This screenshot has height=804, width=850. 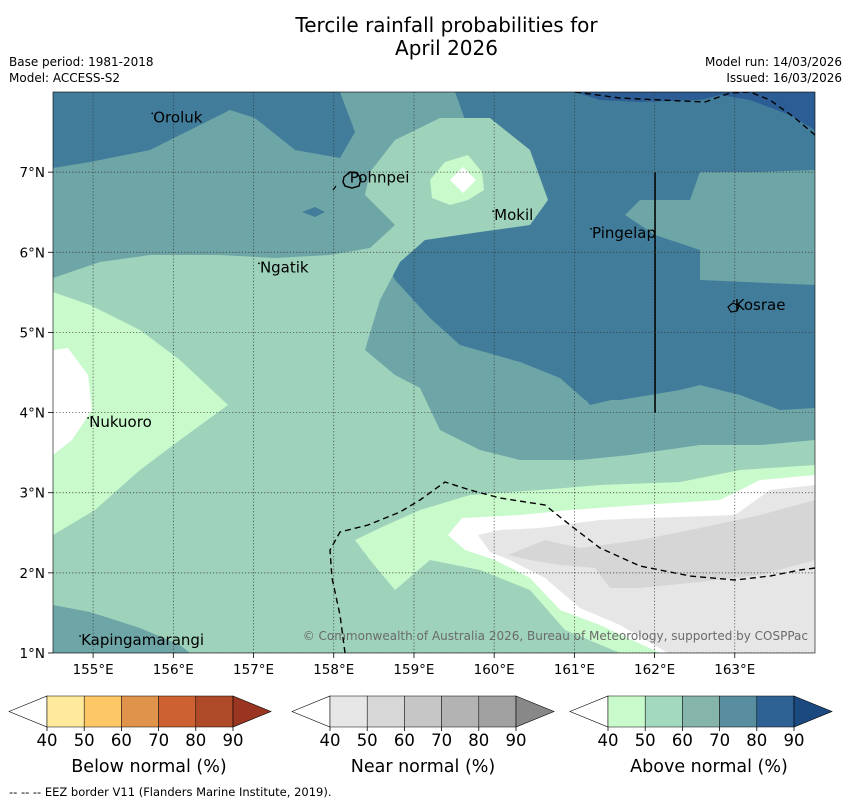 What do you see at coordinates (446, 25) in the screenshot?
I see `title-line-1: Tercile rainfall probabilities for` at bounding box center [446, 25].